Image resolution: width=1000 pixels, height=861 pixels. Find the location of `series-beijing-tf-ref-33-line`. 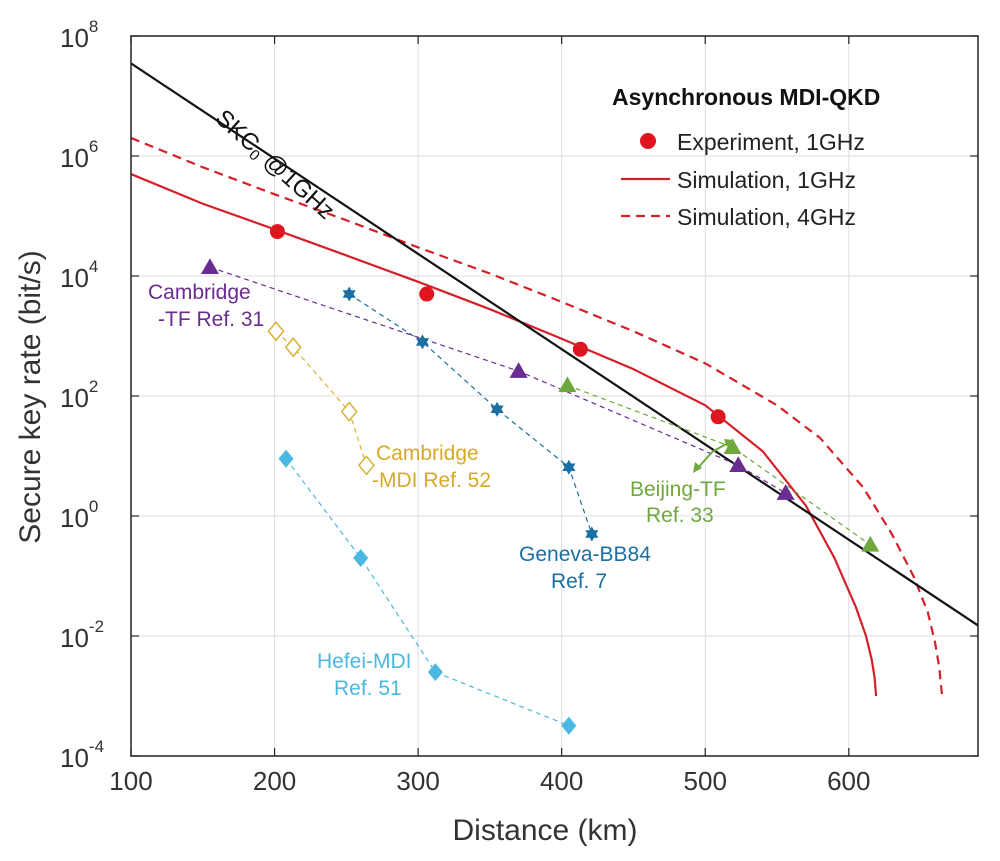

series-beijing-tf-ref-33-line is located at coordinates (719, 465).